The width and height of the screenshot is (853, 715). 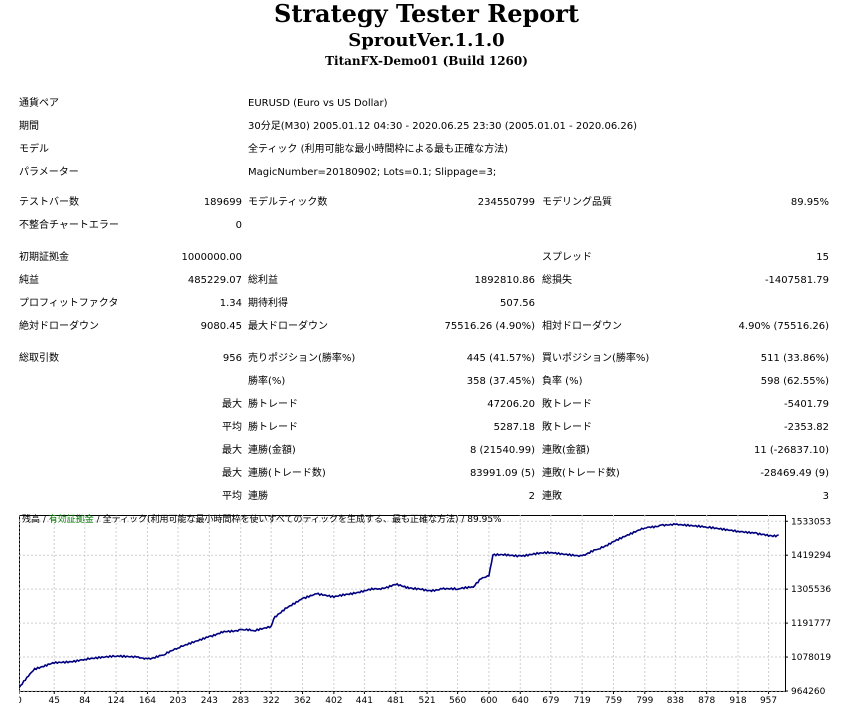 What do you see at coordinates (794, 381) in the screenshot?
I see `loss-pct-value: 598 (62.55%)` at bounding box center [794, 381].